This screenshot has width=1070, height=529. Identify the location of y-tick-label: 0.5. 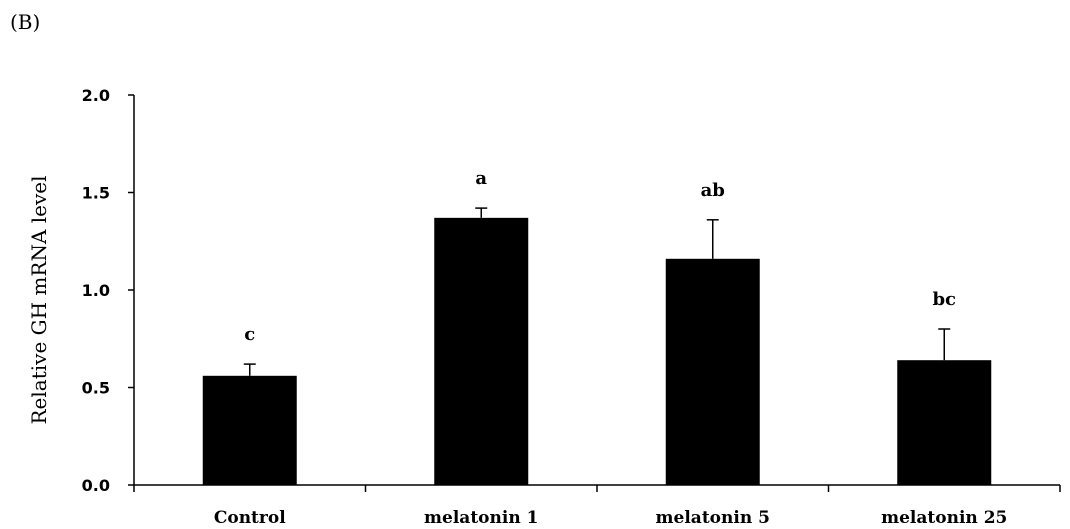
(96, 388).